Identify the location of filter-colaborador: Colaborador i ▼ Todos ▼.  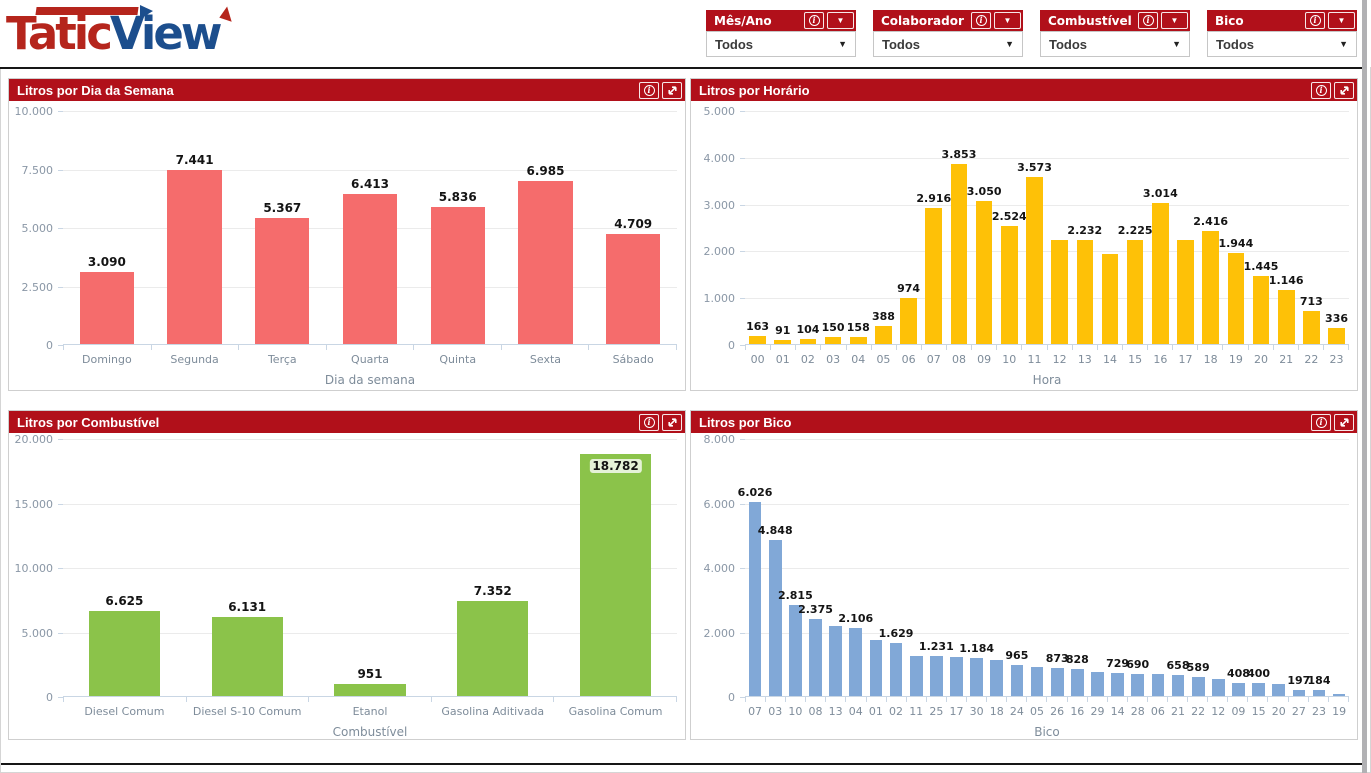
(948, 33).